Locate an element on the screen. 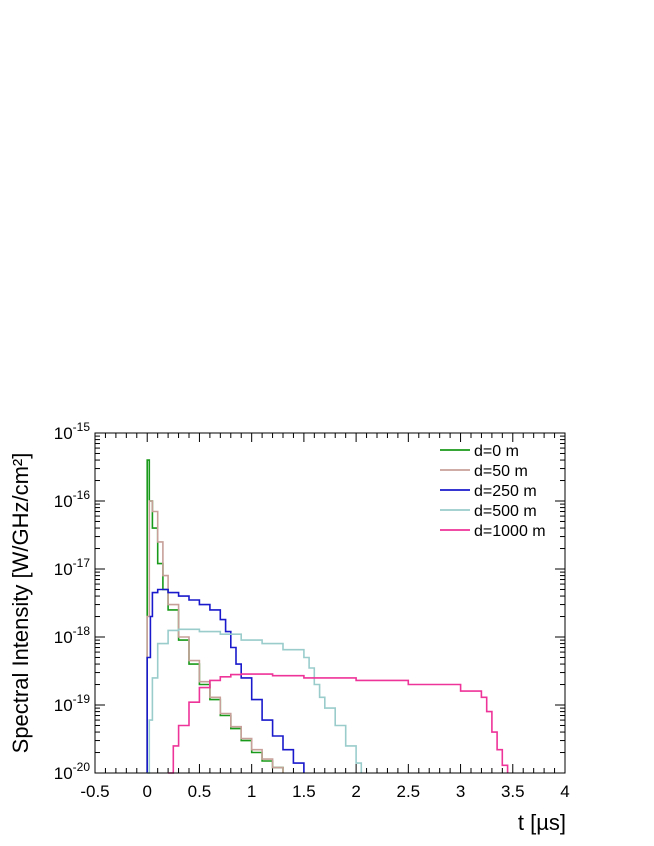 This screenshot has width=654, height=846. y-tick-label: 10-19 is located at coordinates (72, 703).